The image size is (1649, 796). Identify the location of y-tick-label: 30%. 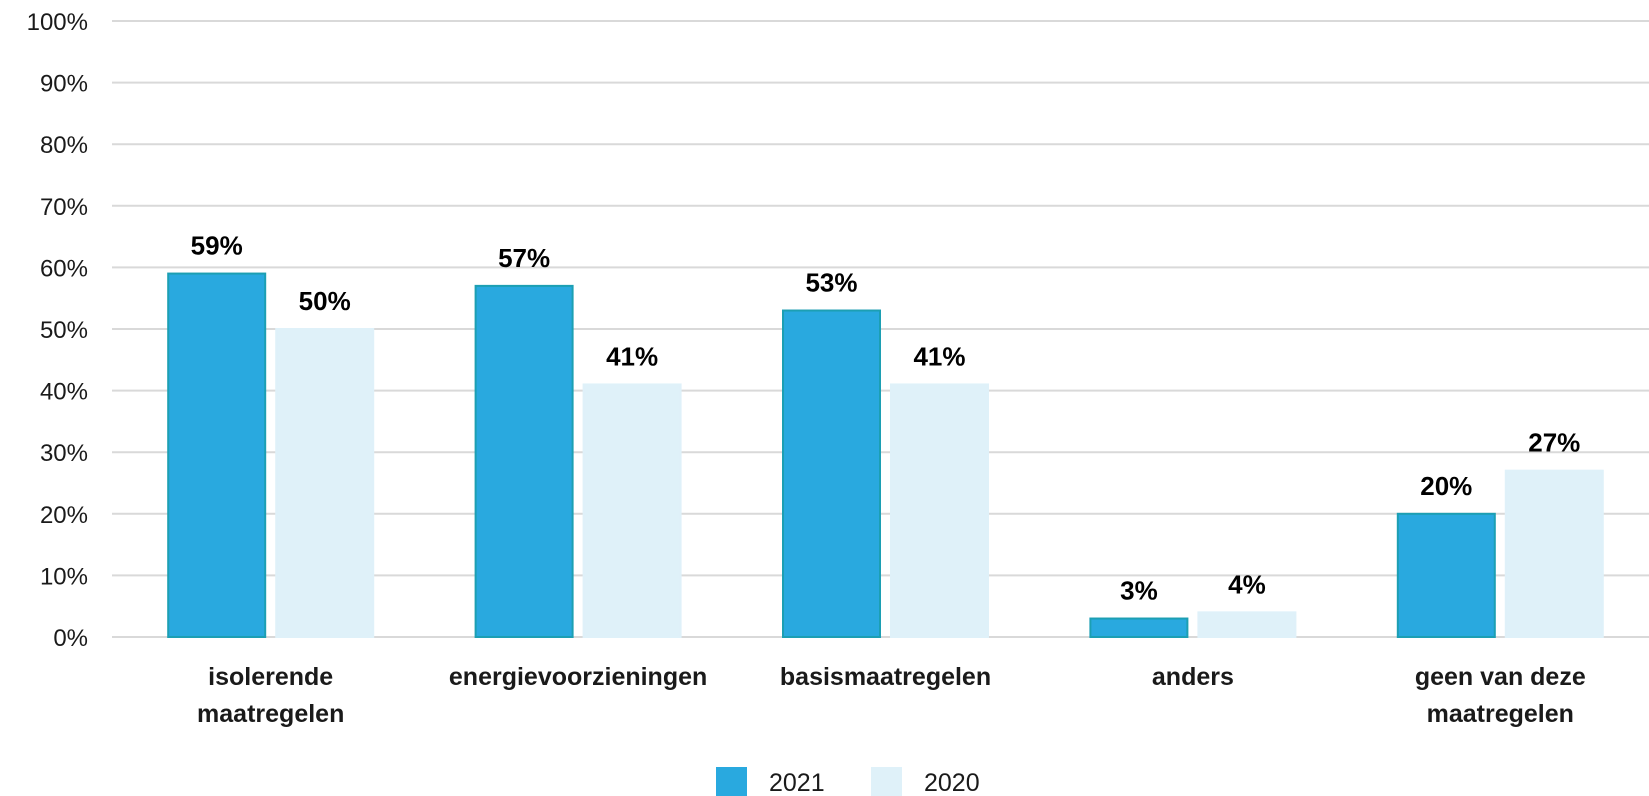
(64, 453).